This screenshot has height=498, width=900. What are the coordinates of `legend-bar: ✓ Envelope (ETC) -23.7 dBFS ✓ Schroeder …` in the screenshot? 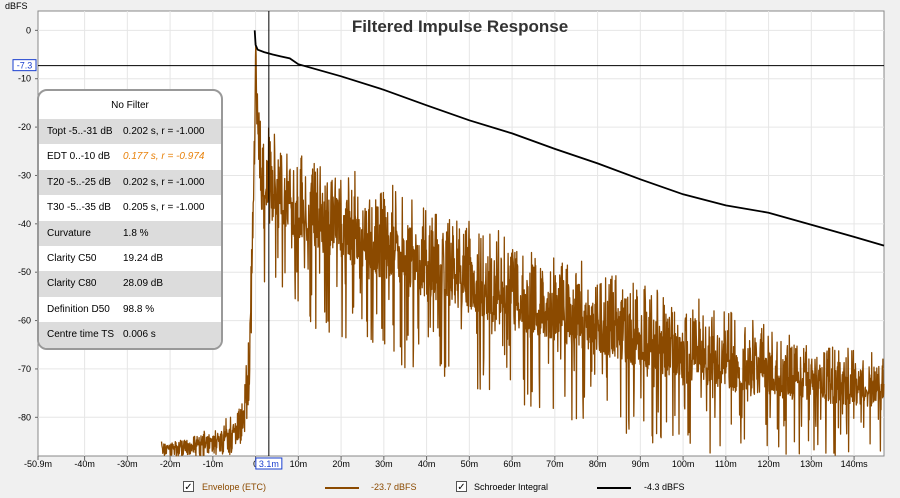 It's located at (450, 487).